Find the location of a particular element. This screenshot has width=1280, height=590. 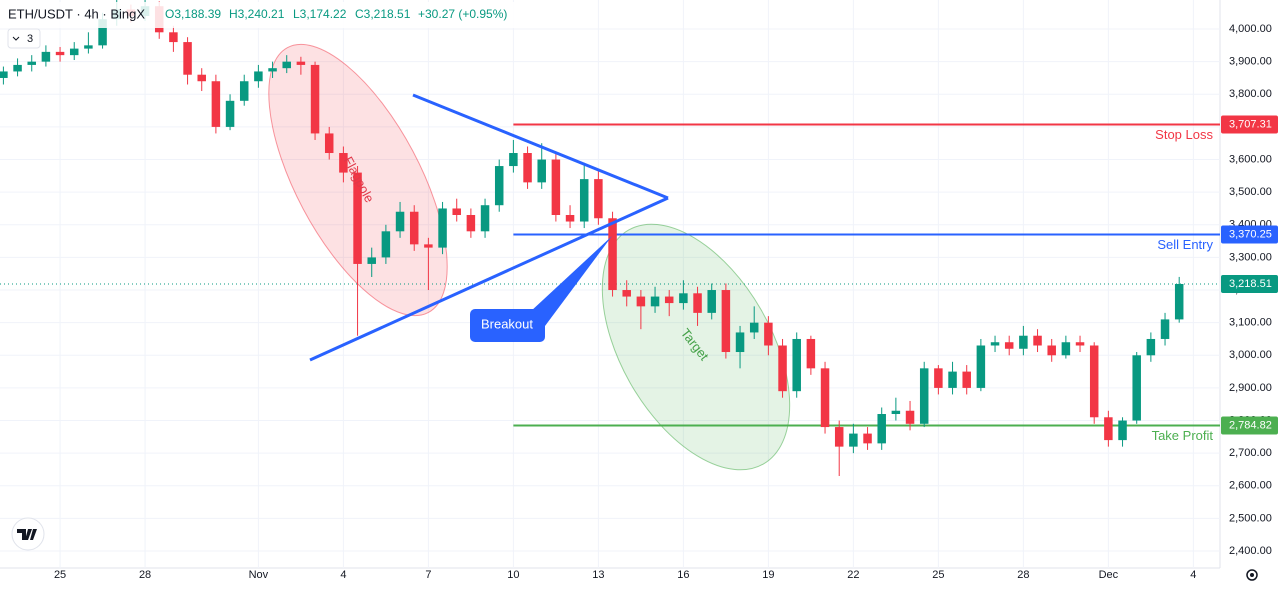

ohlc-low: L3,174.22 is located at coordinates (320, 14).